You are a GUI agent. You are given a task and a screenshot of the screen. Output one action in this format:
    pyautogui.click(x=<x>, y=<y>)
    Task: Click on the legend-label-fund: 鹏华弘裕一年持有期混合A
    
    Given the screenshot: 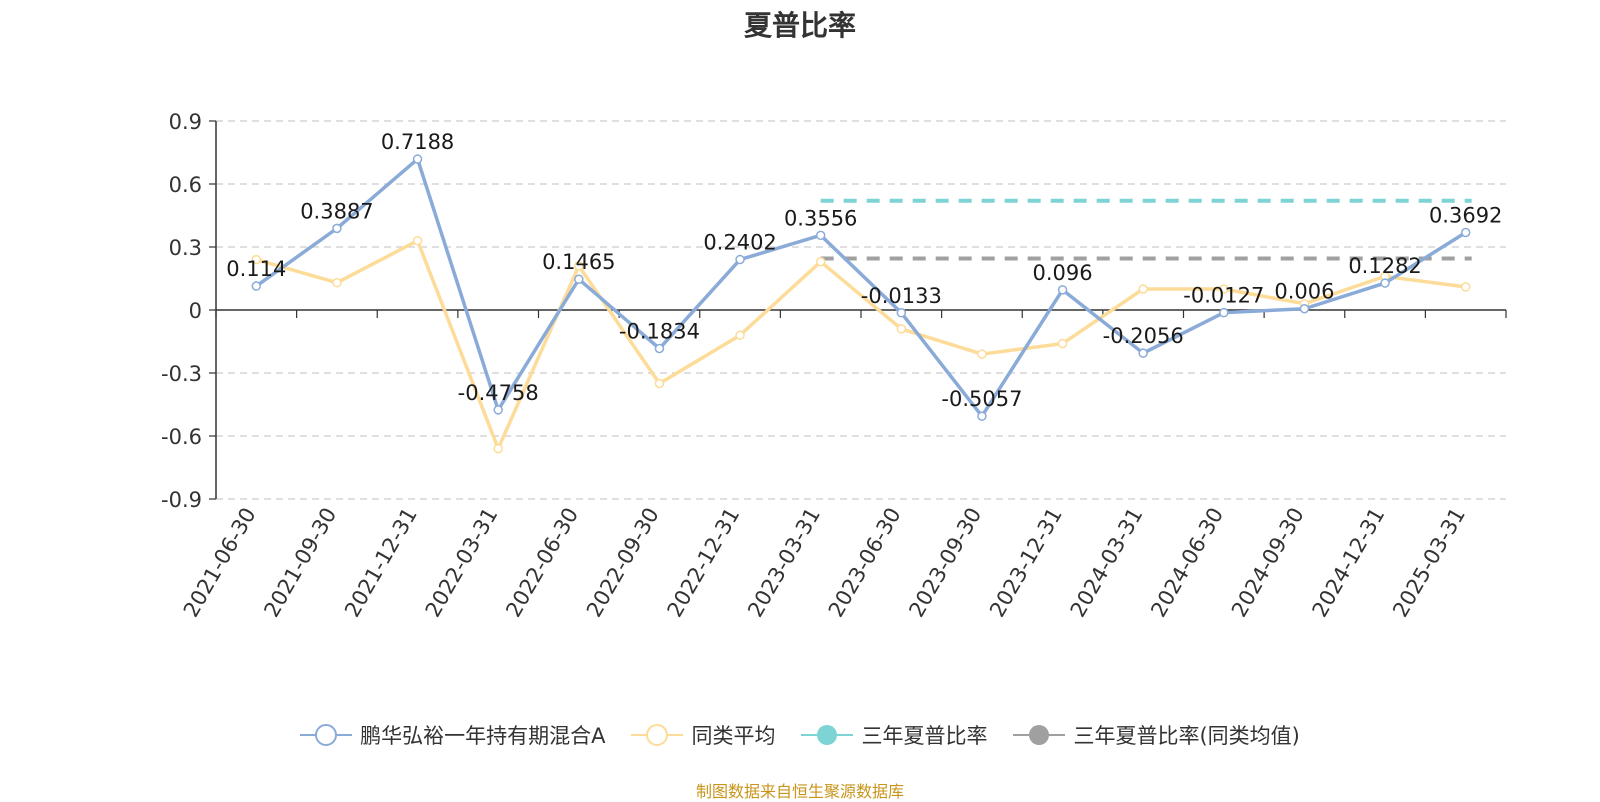 What is the action you would take?
    pyautogui.click(x=483, y=736)
    